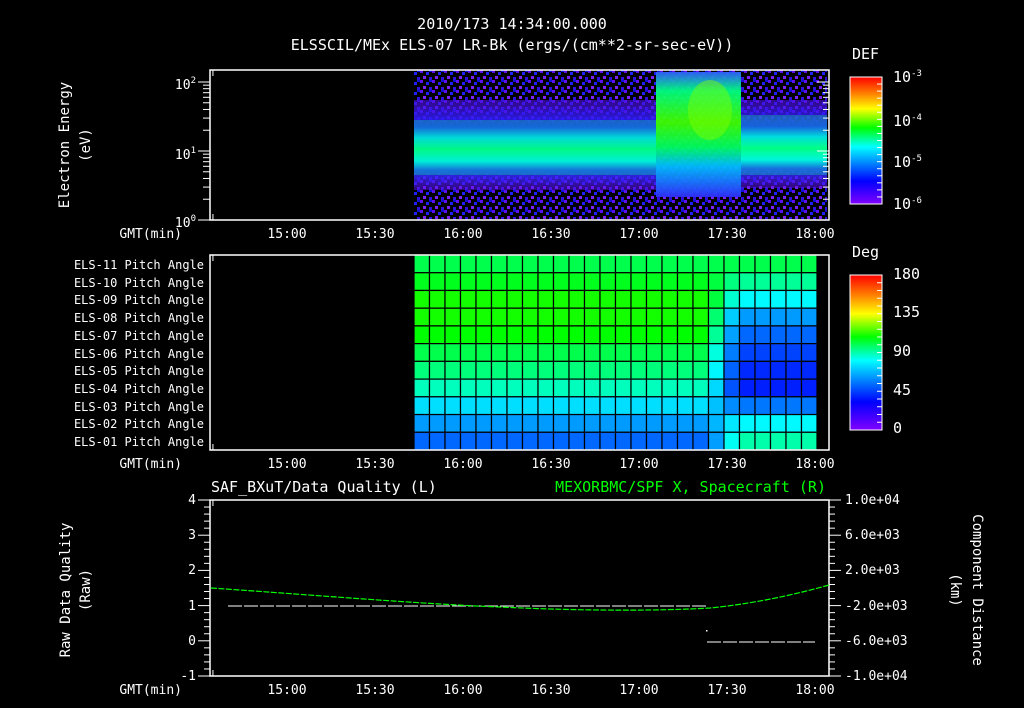 The height and width of the screenshot is (708, 1024). What do you see at coordinates (639, 234) in the screenshot?
I see `p1-xtick: 17:00` at bounding box center [639, 234].